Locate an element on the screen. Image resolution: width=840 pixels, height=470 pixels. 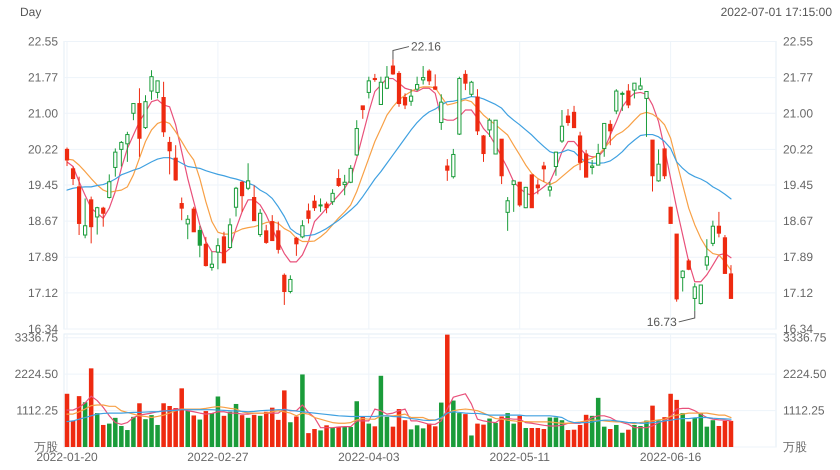
y2tick: 21.77 is located at coordinates (798, 77).